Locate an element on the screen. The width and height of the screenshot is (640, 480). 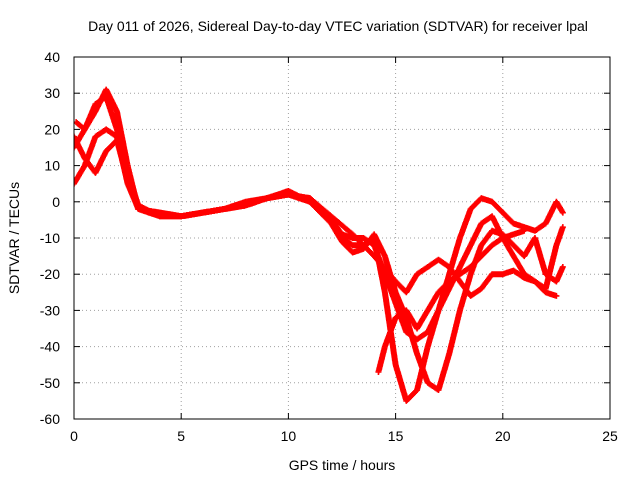
y-tick-label: -30 is located at coordinates (50, 310).